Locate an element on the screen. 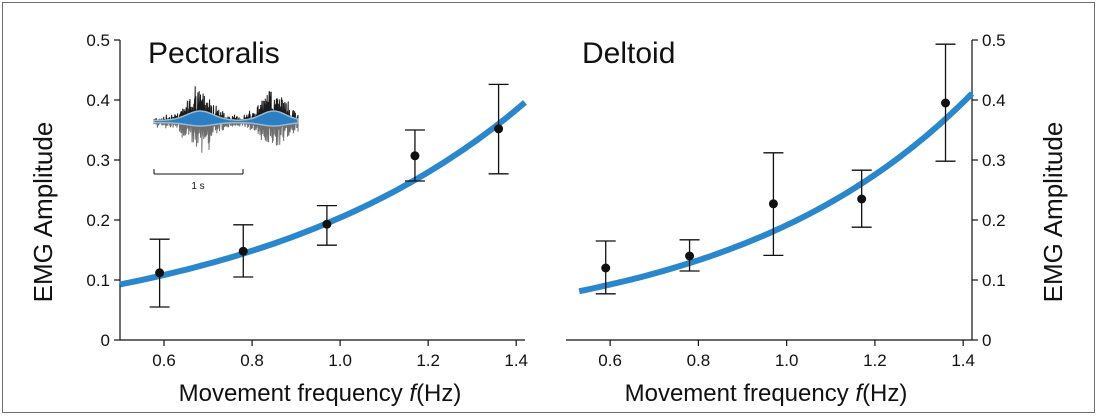  emg-trace-inset: 1 s is located at coordinates (226, 139).